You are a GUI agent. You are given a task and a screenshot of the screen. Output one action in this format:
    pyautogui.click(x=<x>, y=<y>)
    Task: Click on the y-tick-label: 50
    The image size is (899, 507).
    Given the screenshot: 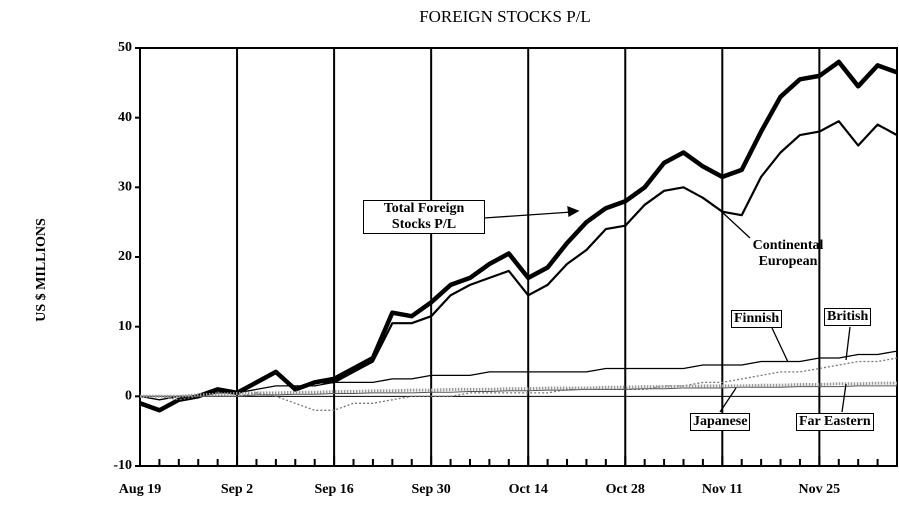 What is the action you would take?
    pyautogui.click(x=125, y=47)
    